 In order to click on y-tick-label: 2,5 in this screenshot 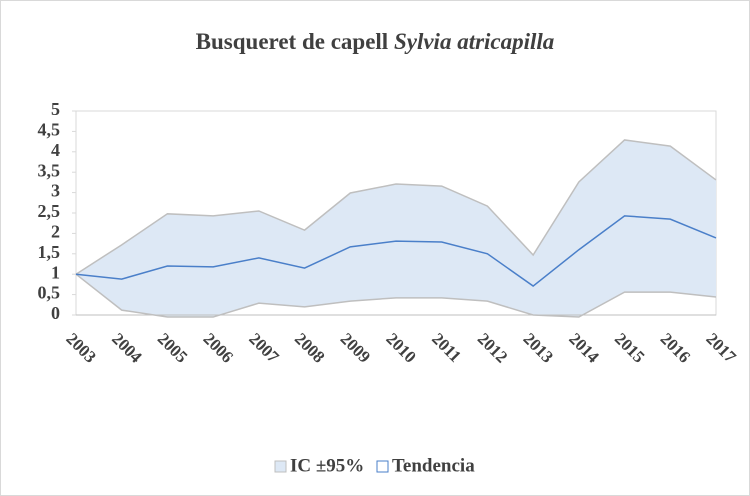, I will do `click(49, 211)`.